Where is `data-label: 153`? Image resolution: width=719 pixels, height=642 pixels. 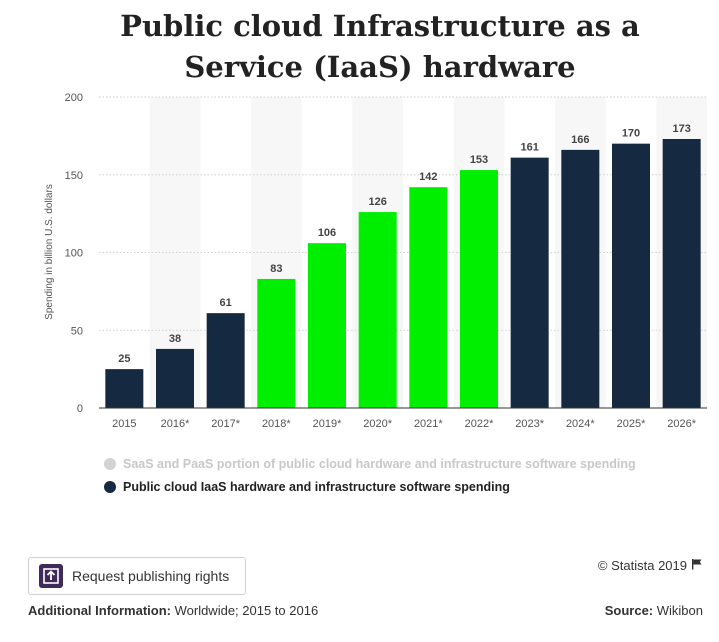 data-label: 153 is located at coordinates (479, 160).